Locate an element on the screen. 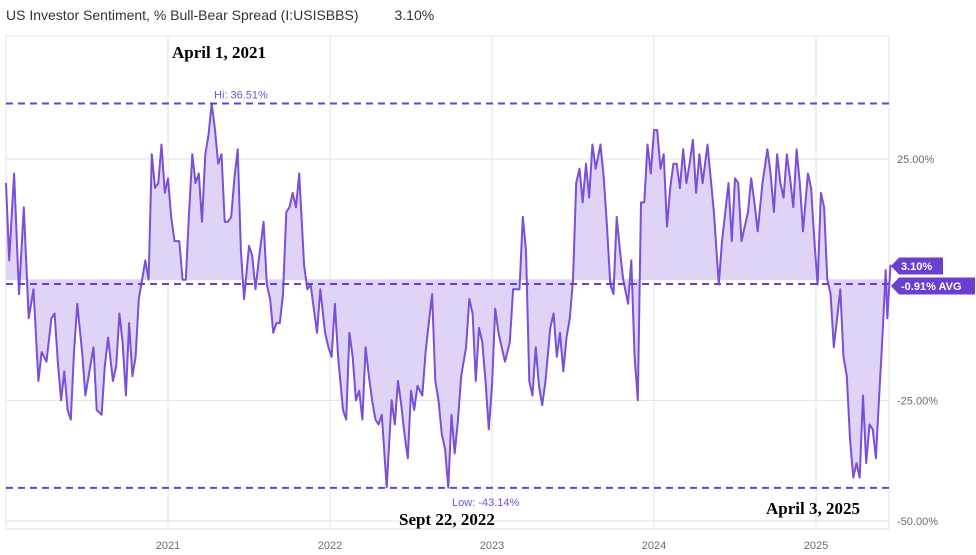 This screenshot has width=976, height=555. current-value: 3.10% is located at coordinates (414, 15).